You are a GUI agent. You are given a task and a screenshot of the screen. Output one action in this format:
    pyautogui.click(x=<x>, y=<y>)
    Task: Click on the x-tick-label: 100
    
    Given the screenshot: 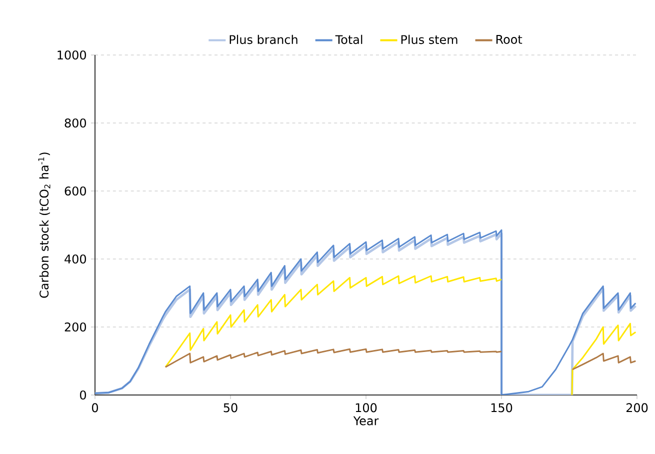 What is the action you would take?
    pyautogui.click(x=366, y=407)
    